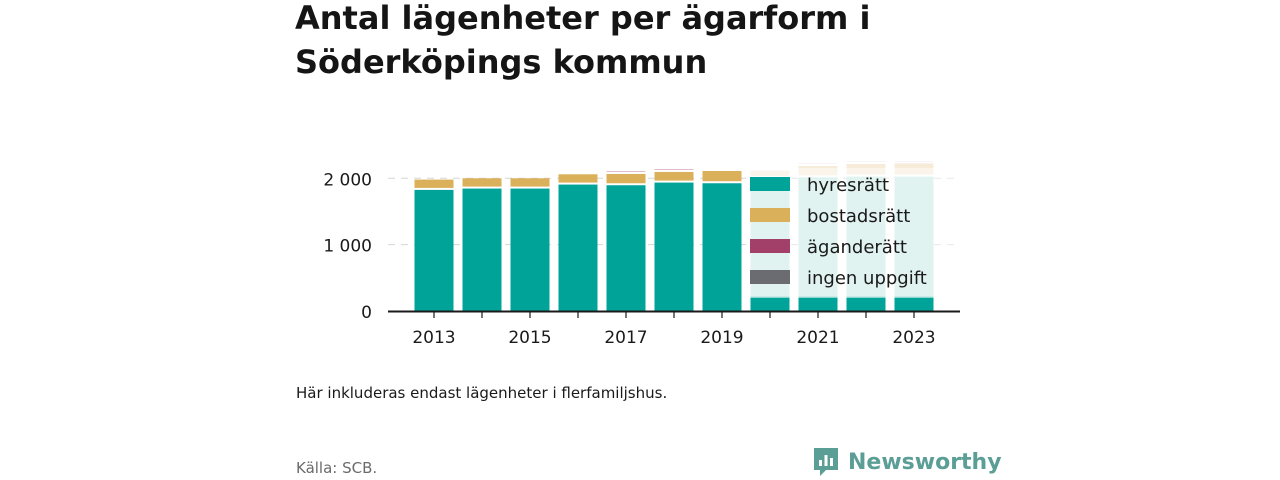 Image resolution: width=1280 pixels, height=480 pixels. What do you see at coordinates (366, 313) in the screenshot?
I see `y-tick-label: 0` at bounding box center [366, 313].